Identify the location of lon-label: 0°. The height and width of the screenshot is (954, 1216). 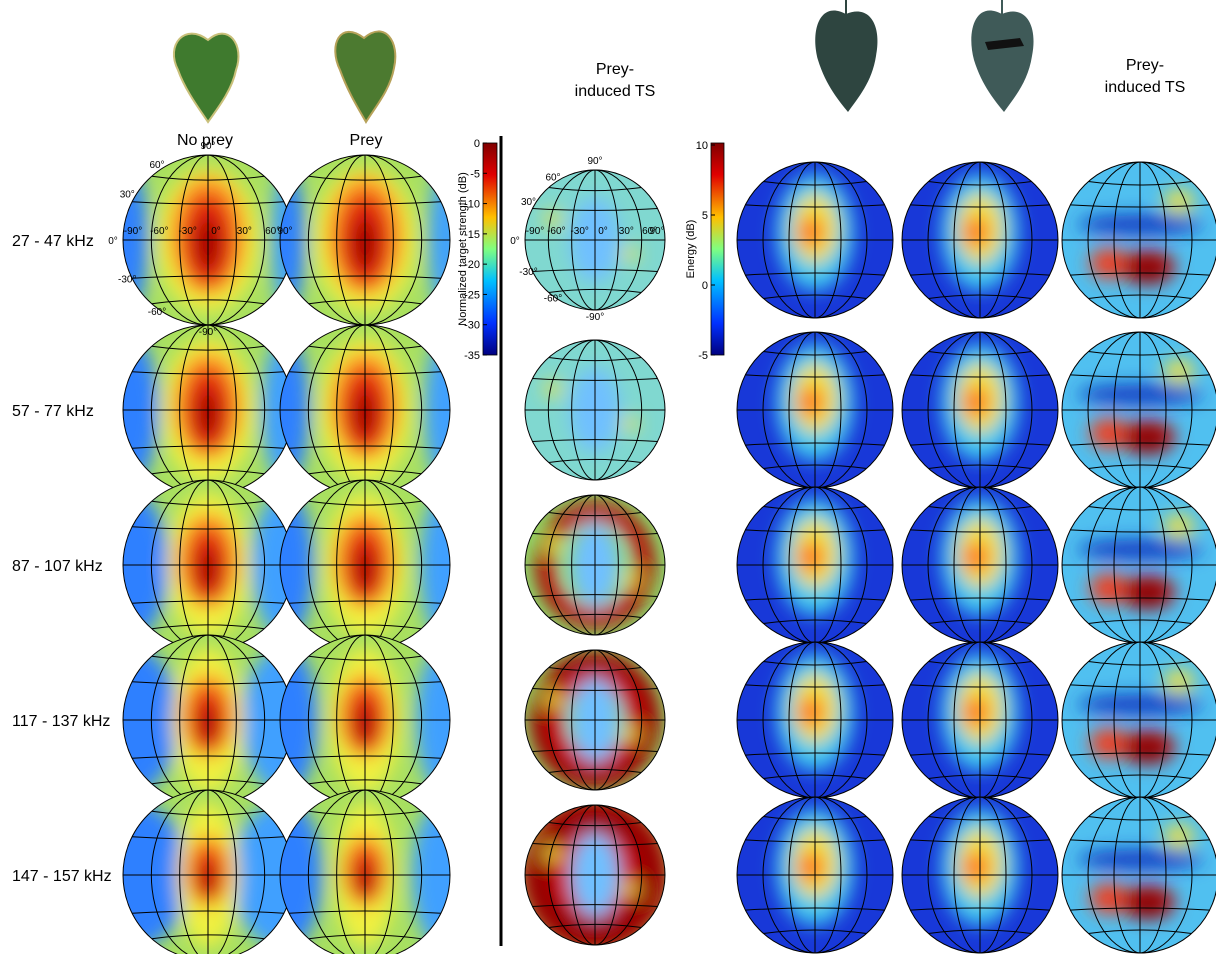
(603, 231).